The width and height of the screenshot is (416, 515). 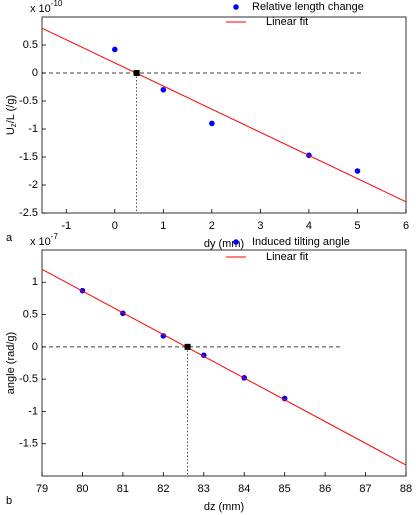 What do you see at coordinates (42, 489) in the screenshot?
I see `x-tick-label: 79` at bounding box center [42, 489].